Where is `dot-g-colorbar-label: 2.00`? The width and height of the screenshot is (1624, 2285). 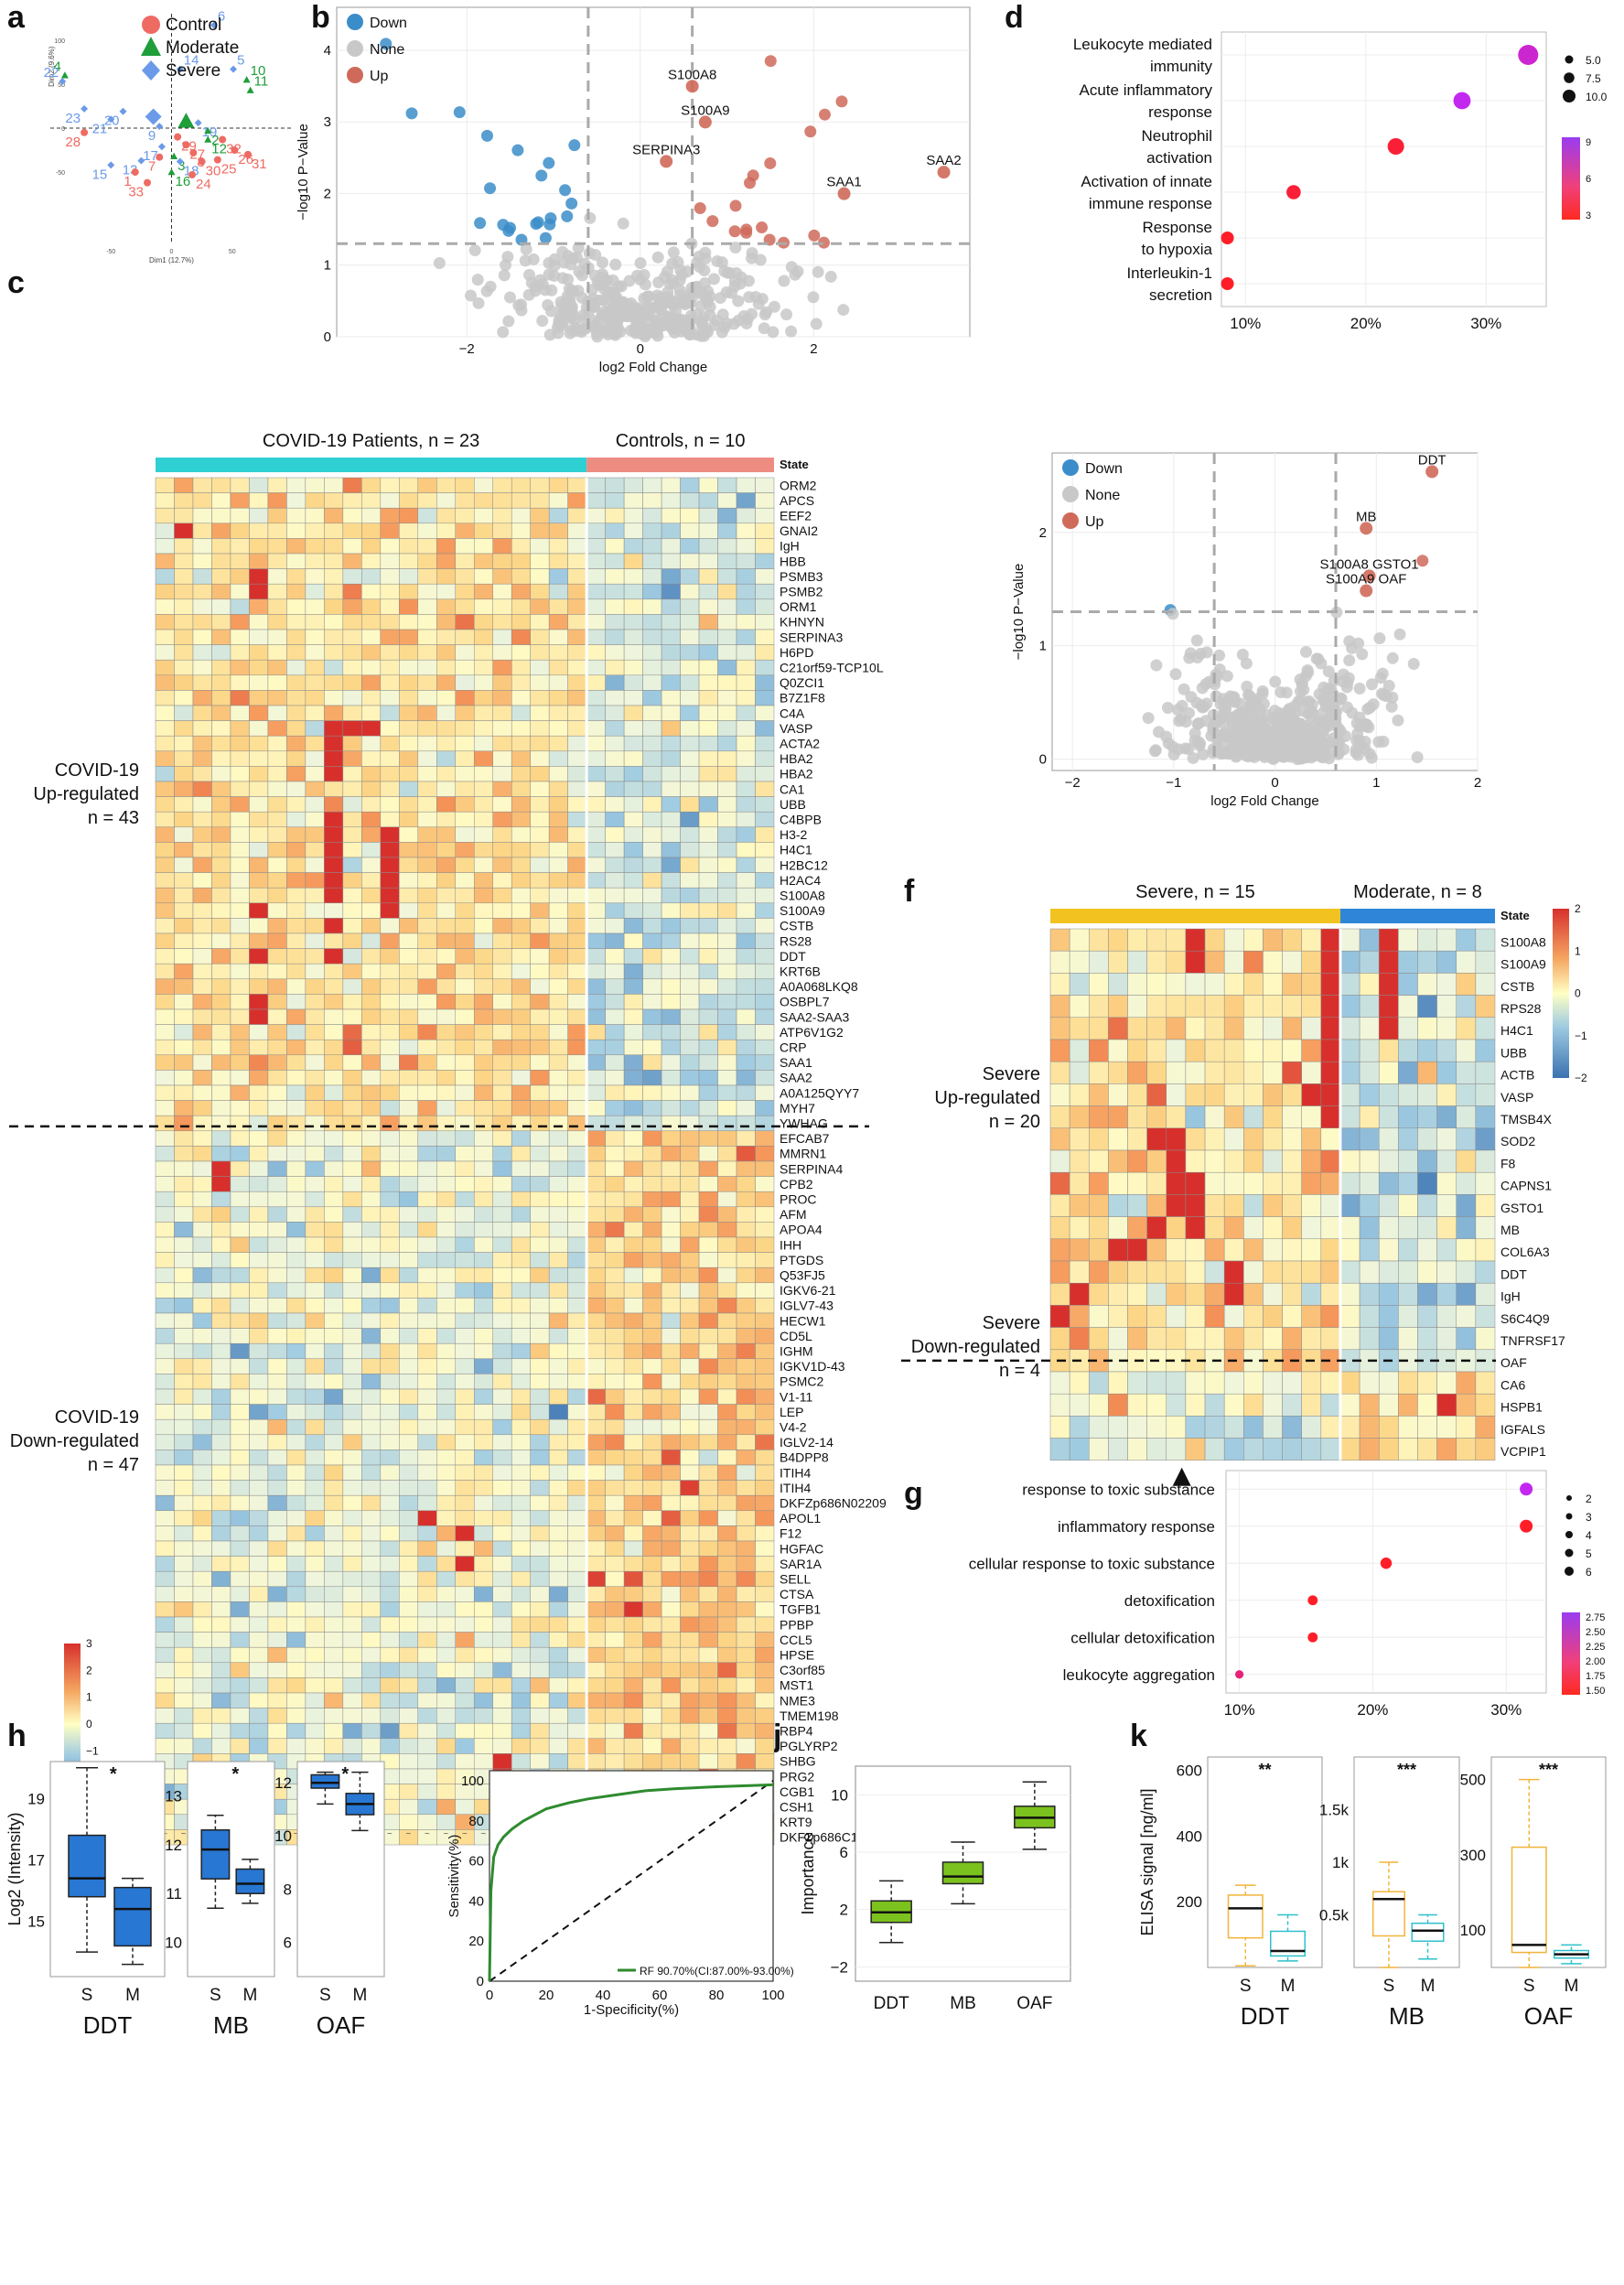 dot-g-colorbar-label: 2.00 is located at coordinates (1595, 1662).